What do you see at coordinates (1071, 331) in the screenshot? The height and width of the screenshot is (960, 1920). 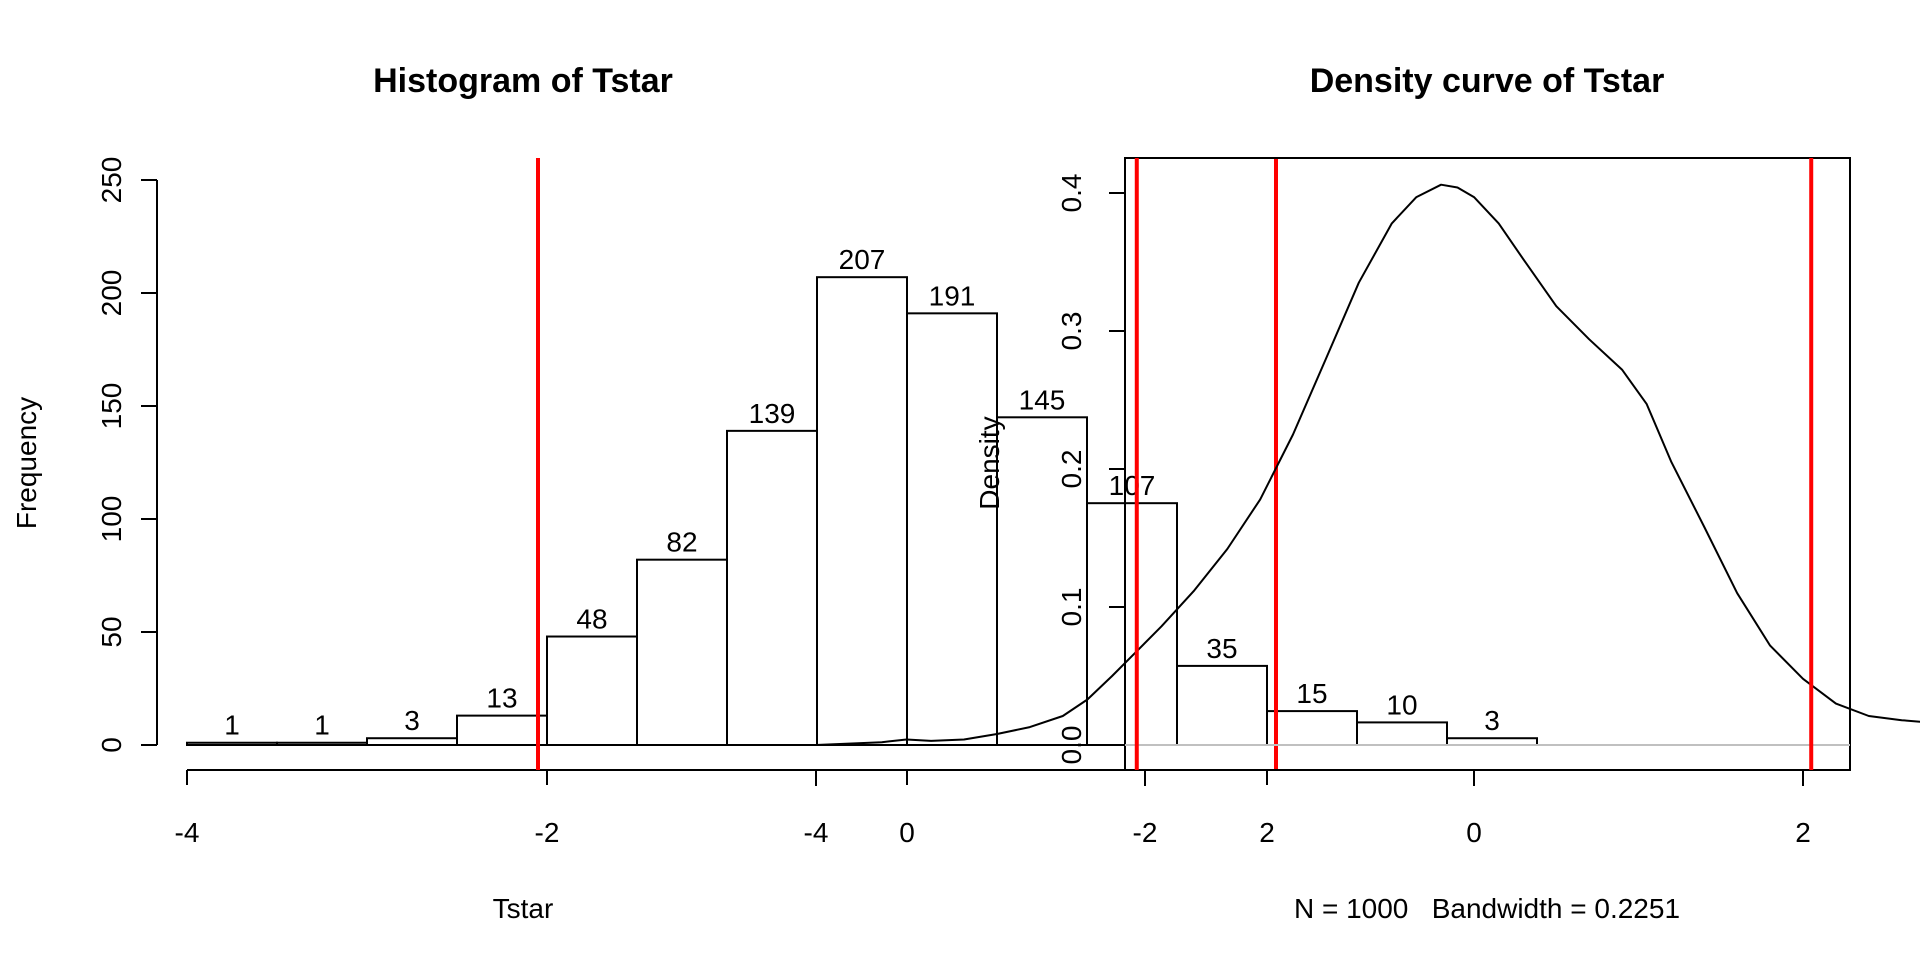 I see `density-y-tick-label: 0.3` at bounding box center [1071, 331].